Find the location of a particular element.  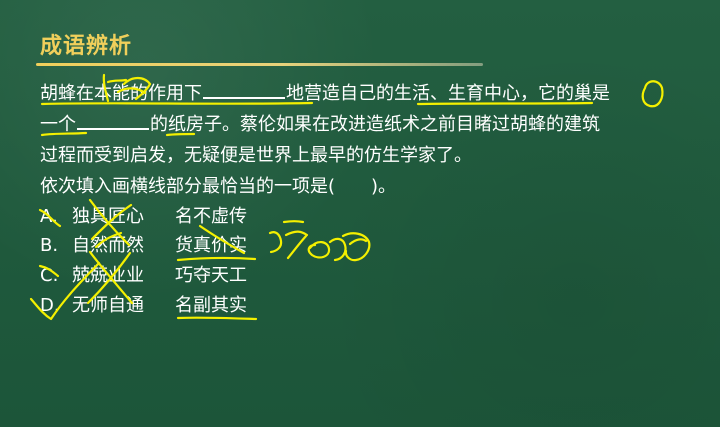

question-line-1: 胡蜂在本能的作用下 地营造自己的生活、生育中心，它的巢是 is located at coordinates (325, 94).